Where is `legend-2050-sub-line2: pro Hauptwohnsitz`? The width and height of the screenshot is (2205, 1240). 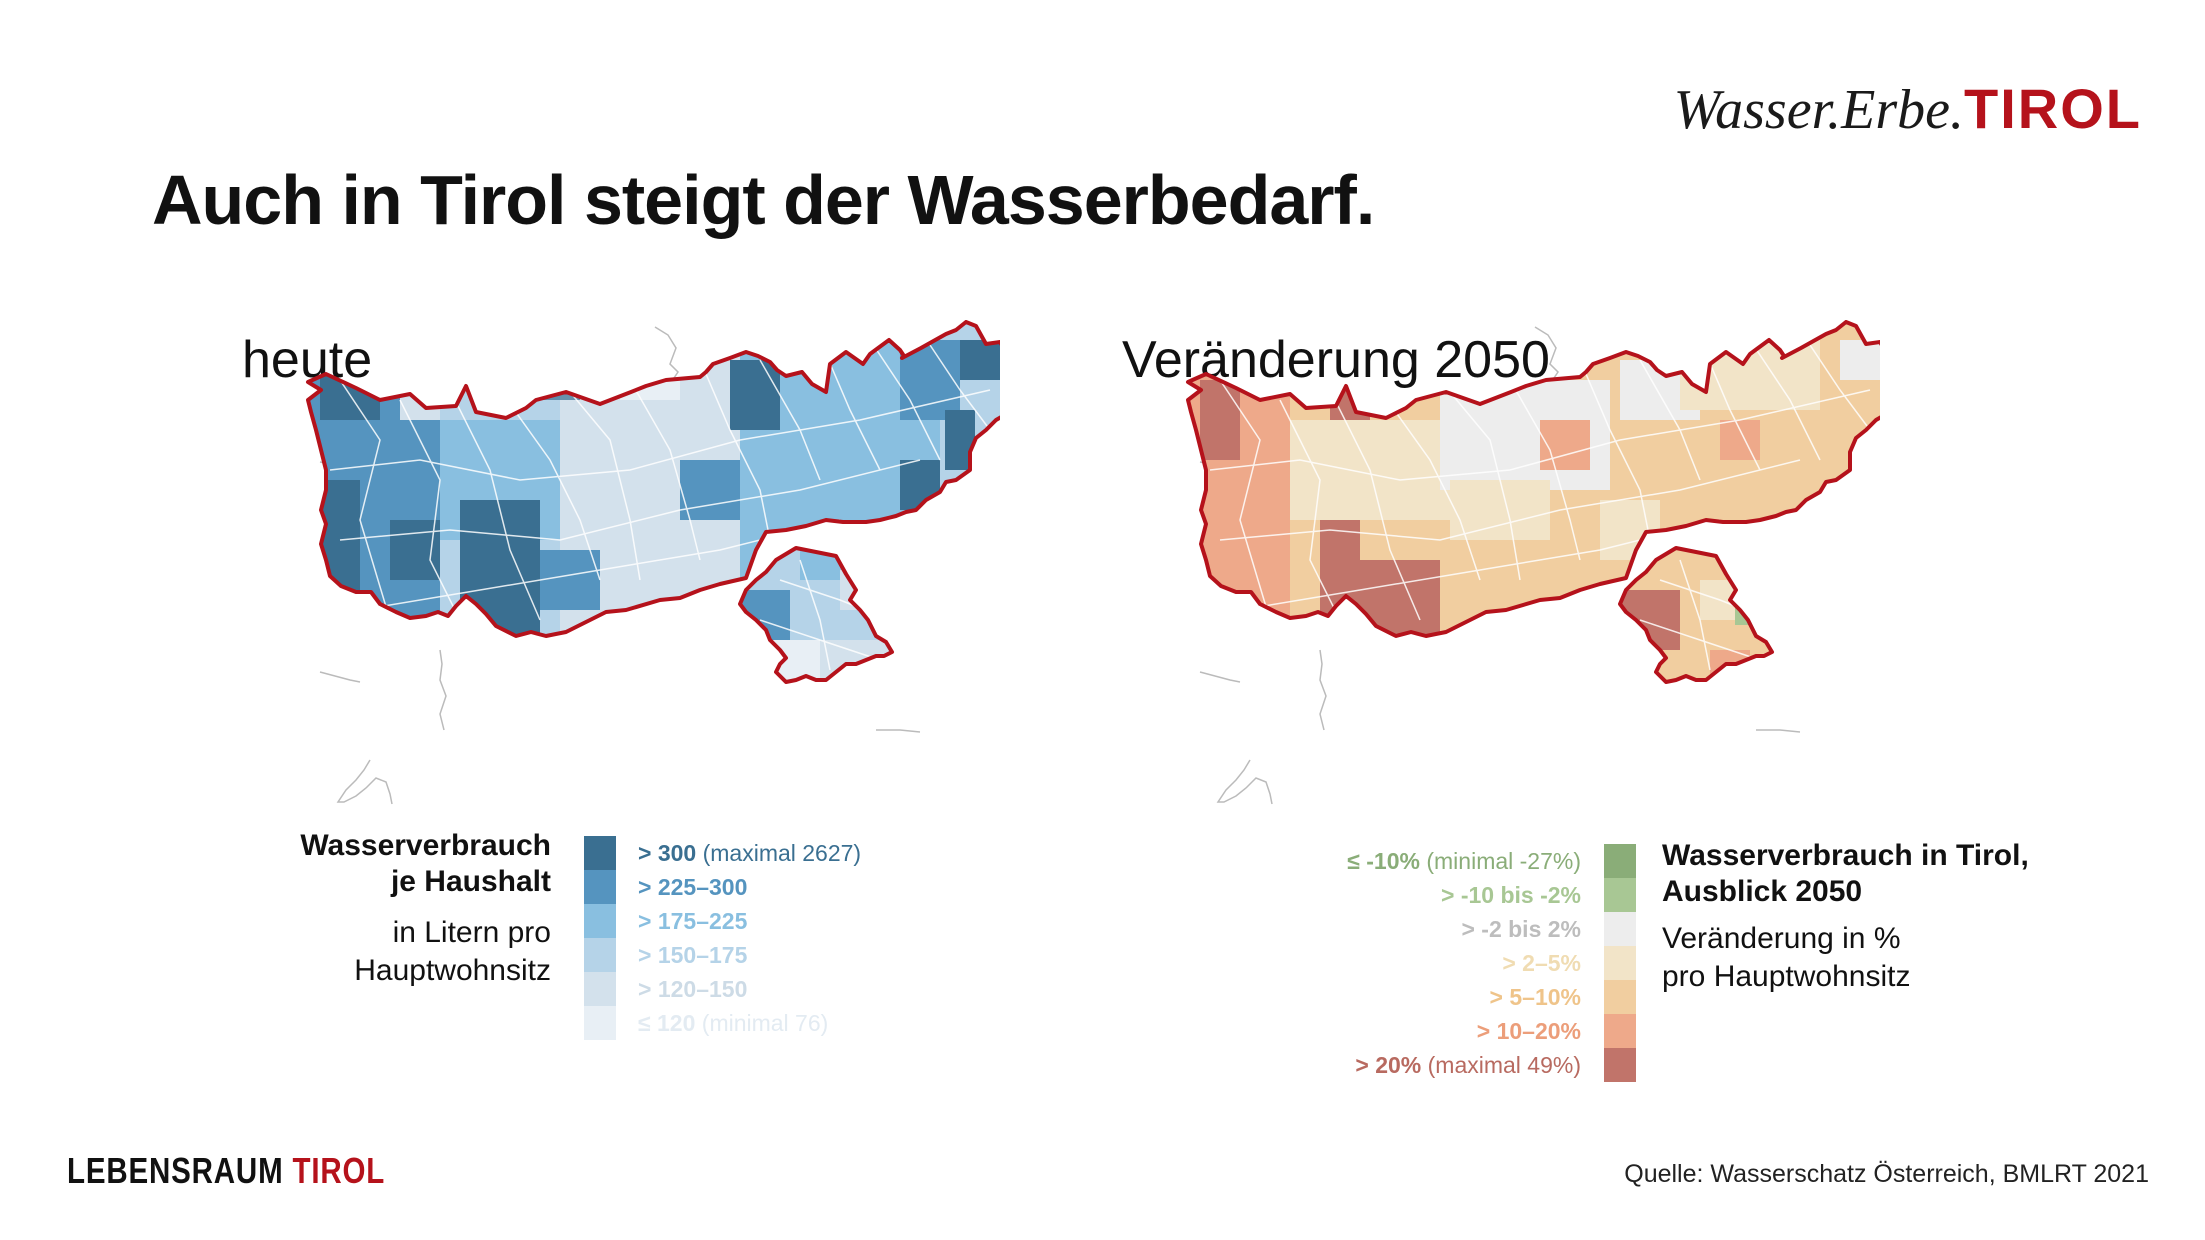 legend-2050-sub-line2: pro Hauptwohnsitz is located at coordinates (1786, 976).